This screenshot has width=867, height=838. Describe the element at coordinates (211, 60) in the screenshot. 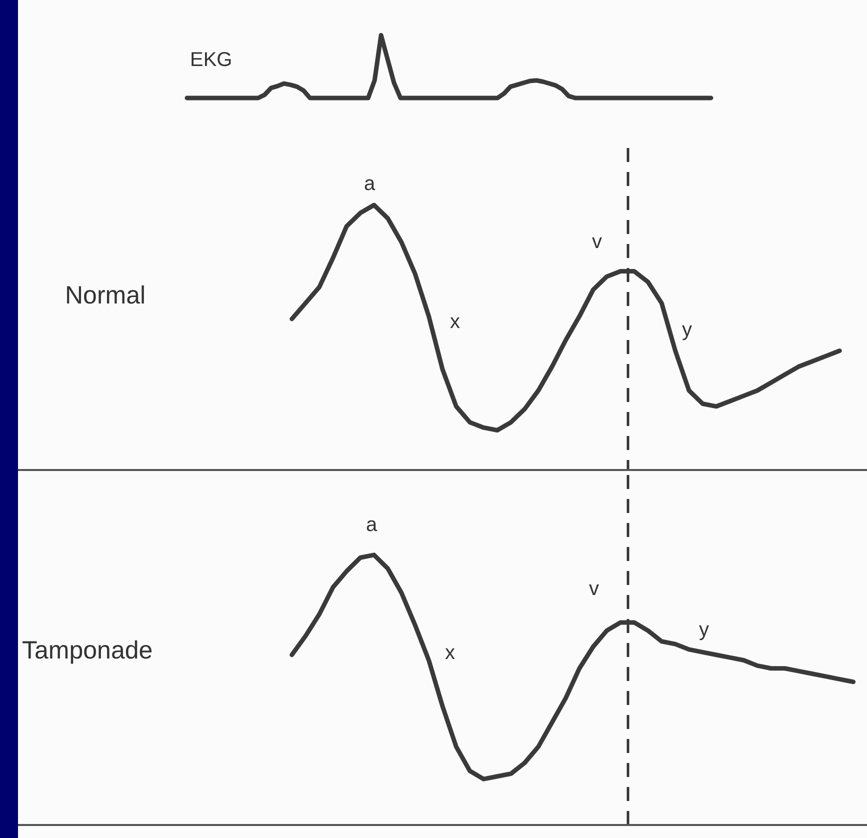

I see `series-label: EKG` at that location.